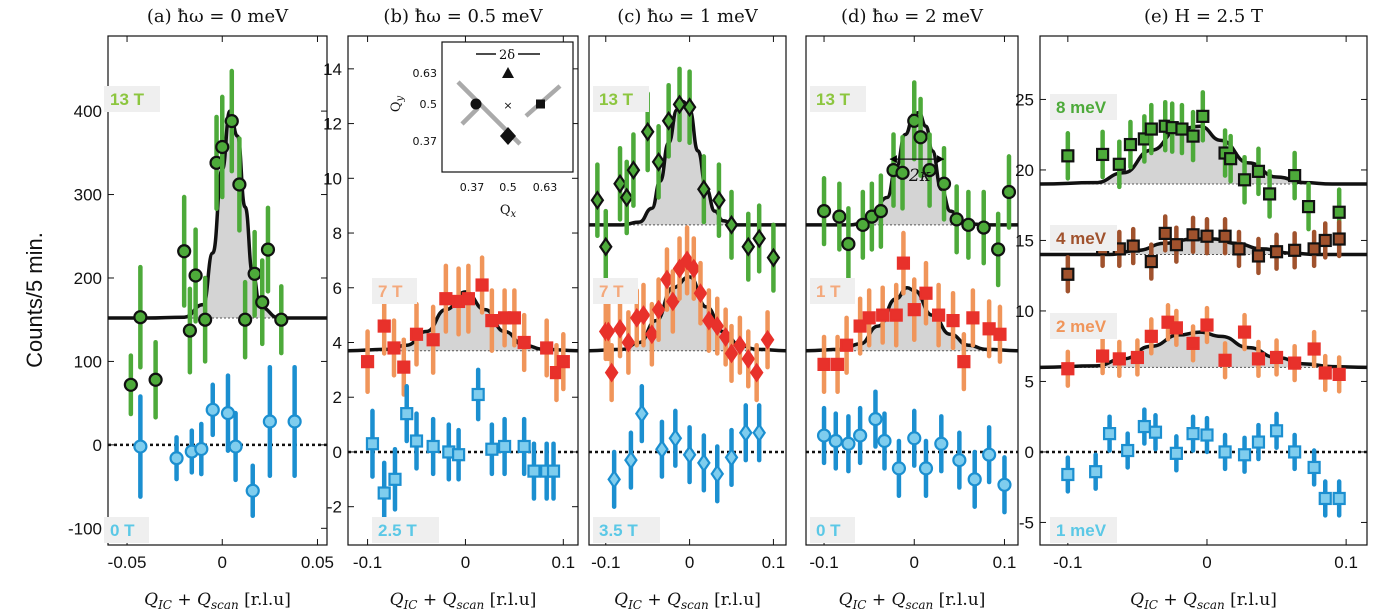 The width and height of the screenshot is (1386, 616). What do you see at coordinates (390, 291) in the screenshot?
I see `label-tag: 7 T` at bounding box center [390, 291].